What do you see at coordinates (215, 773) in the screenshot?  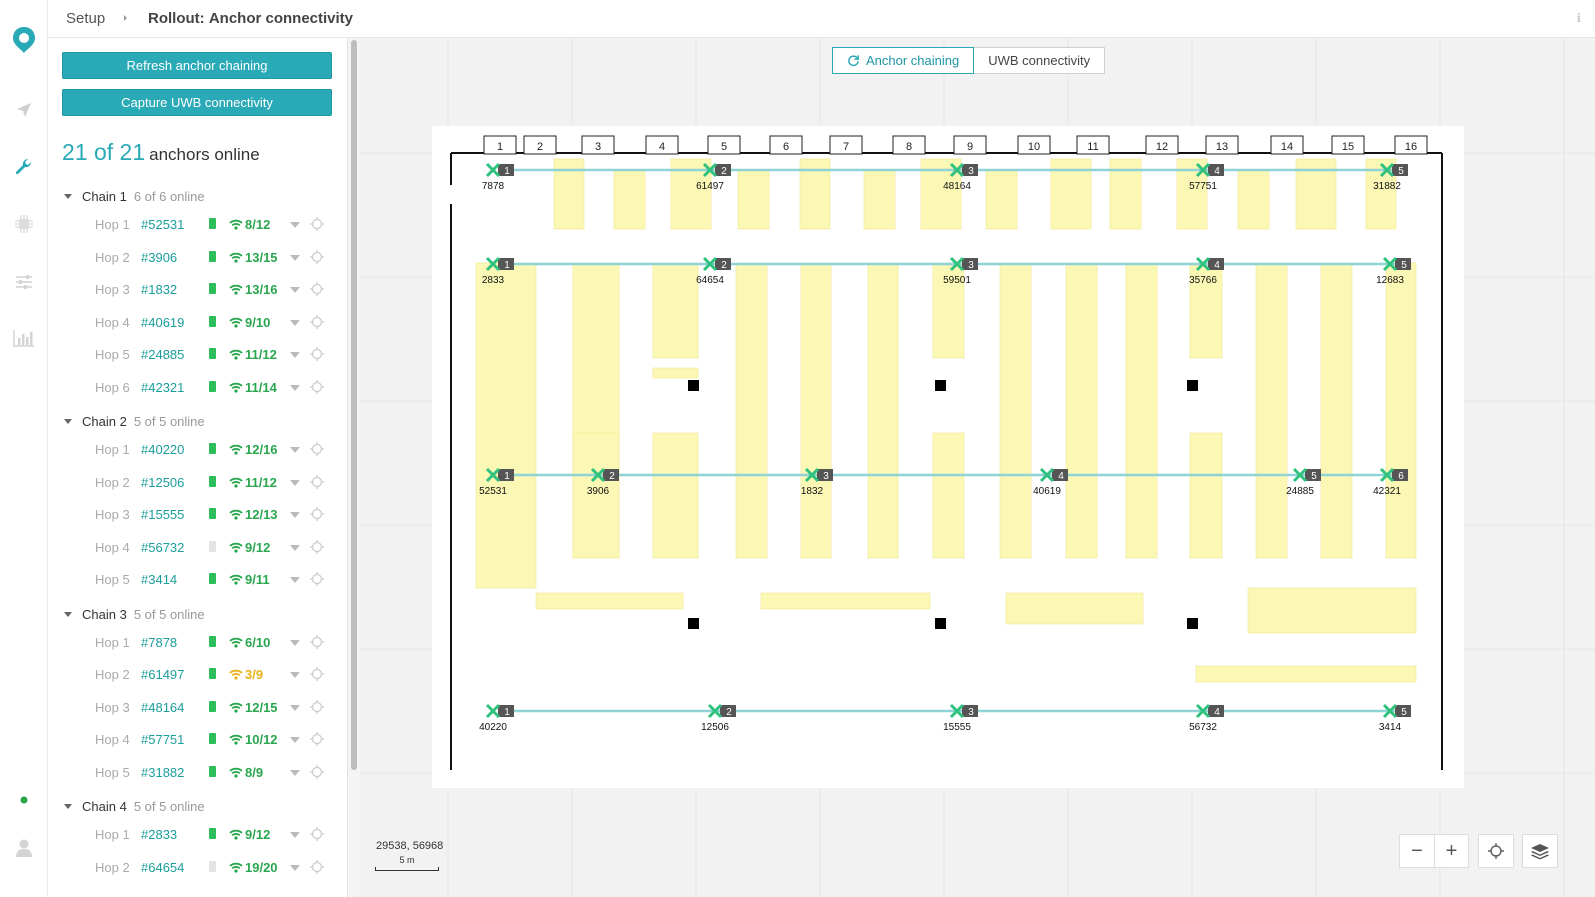 I see `hop-row: Hop 5 #31882 8/9` at bounding box center [215, 773].